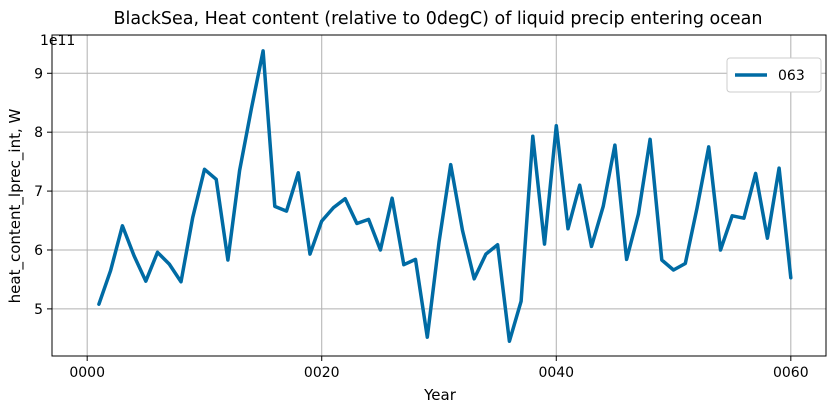 This screenshot has width=837, height=412. I want to click on x-tick-label: 0040, so click(556, 373).